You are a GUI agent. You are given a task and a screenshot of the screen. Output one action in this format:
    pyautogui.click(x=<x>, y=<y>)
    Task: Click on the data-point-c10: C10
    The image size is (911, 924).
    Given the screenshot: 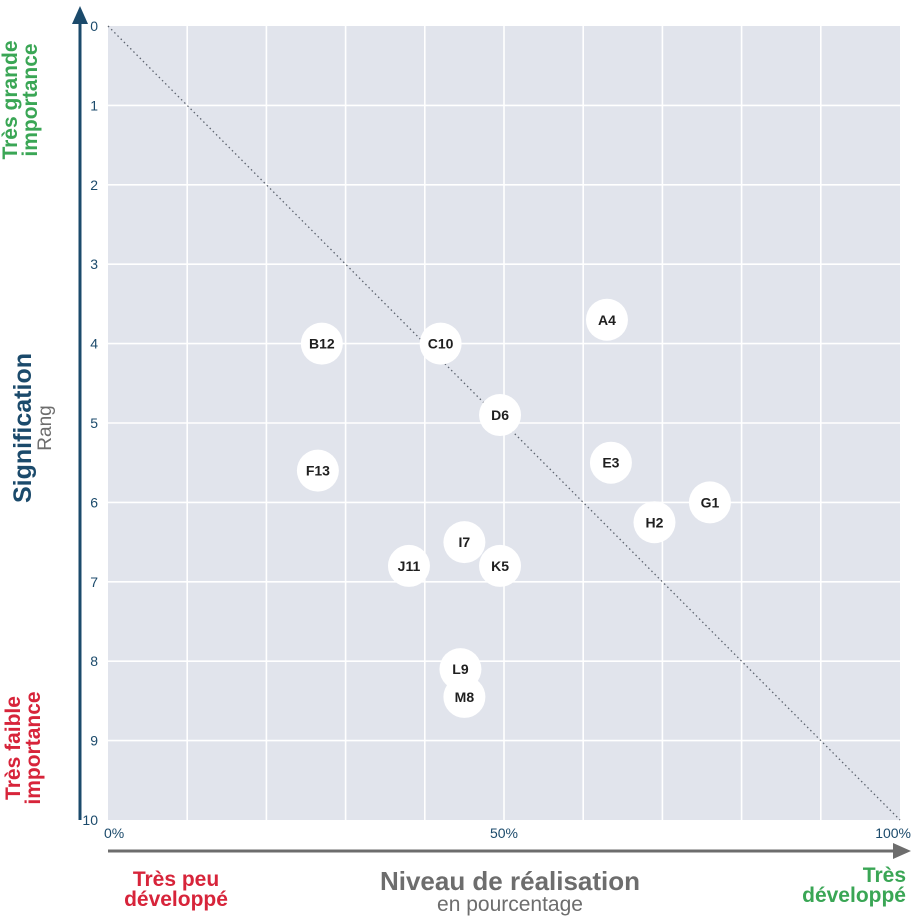 What is the action you would take?
    pyautogui.click(x=440, y=343)
    